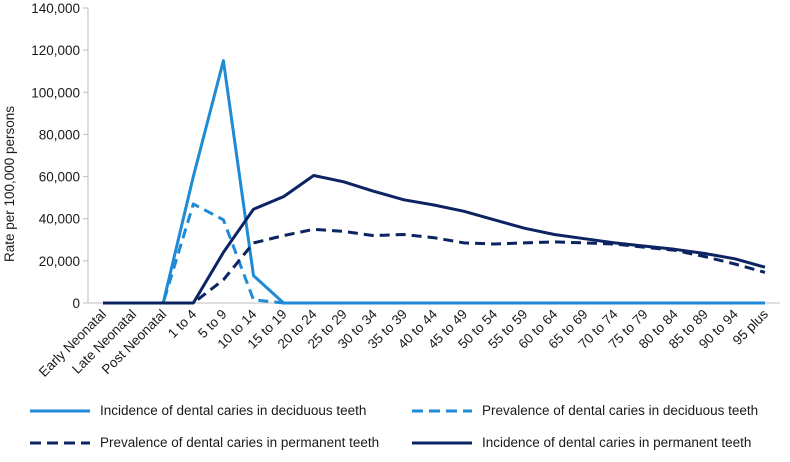  What do you see at coordinates (55, 92) in the screenshot?
I see `y-tick-label: 100,000` at bounding box center [55, 92].